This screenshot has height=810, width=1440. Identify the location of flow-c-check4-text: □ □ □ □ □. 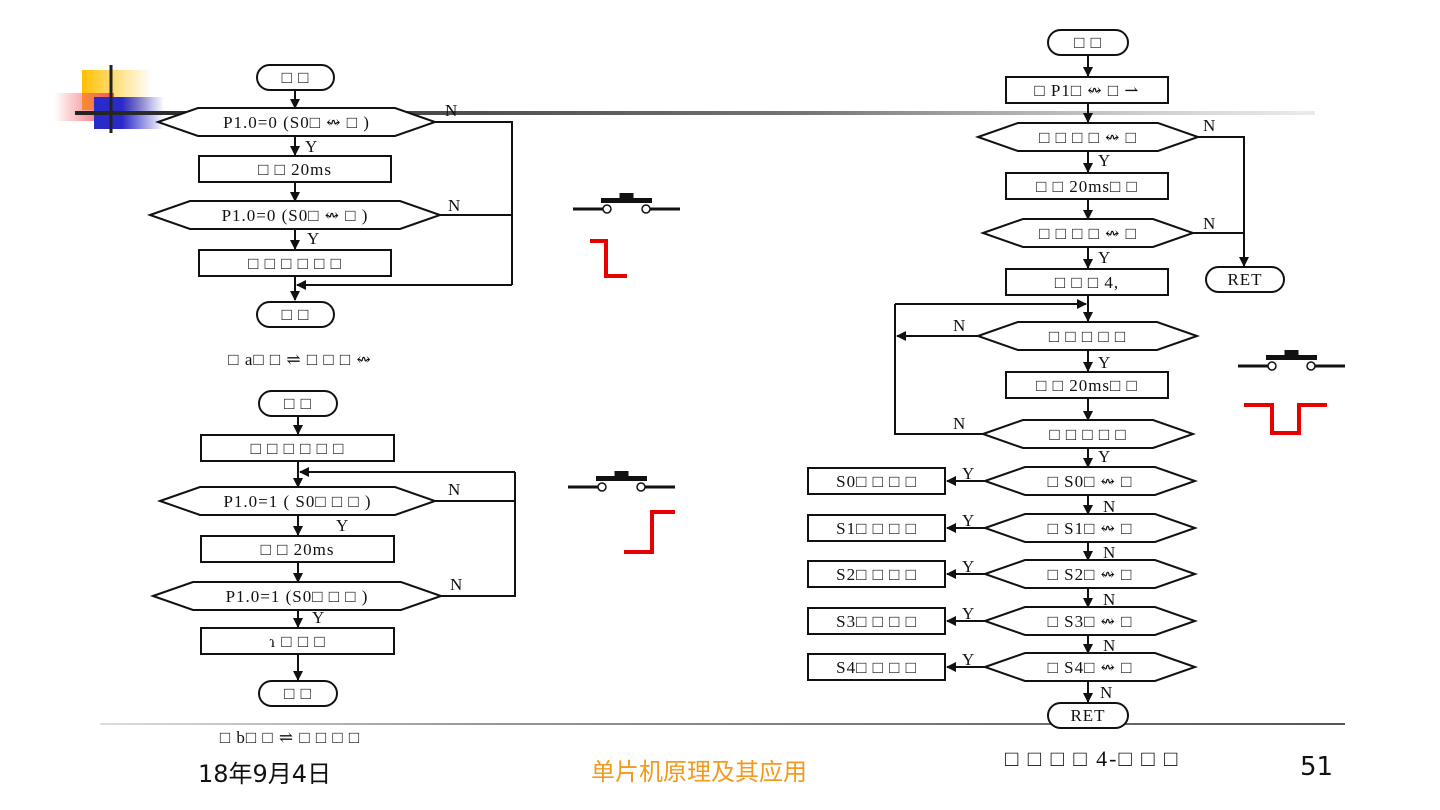
(1087, 434).